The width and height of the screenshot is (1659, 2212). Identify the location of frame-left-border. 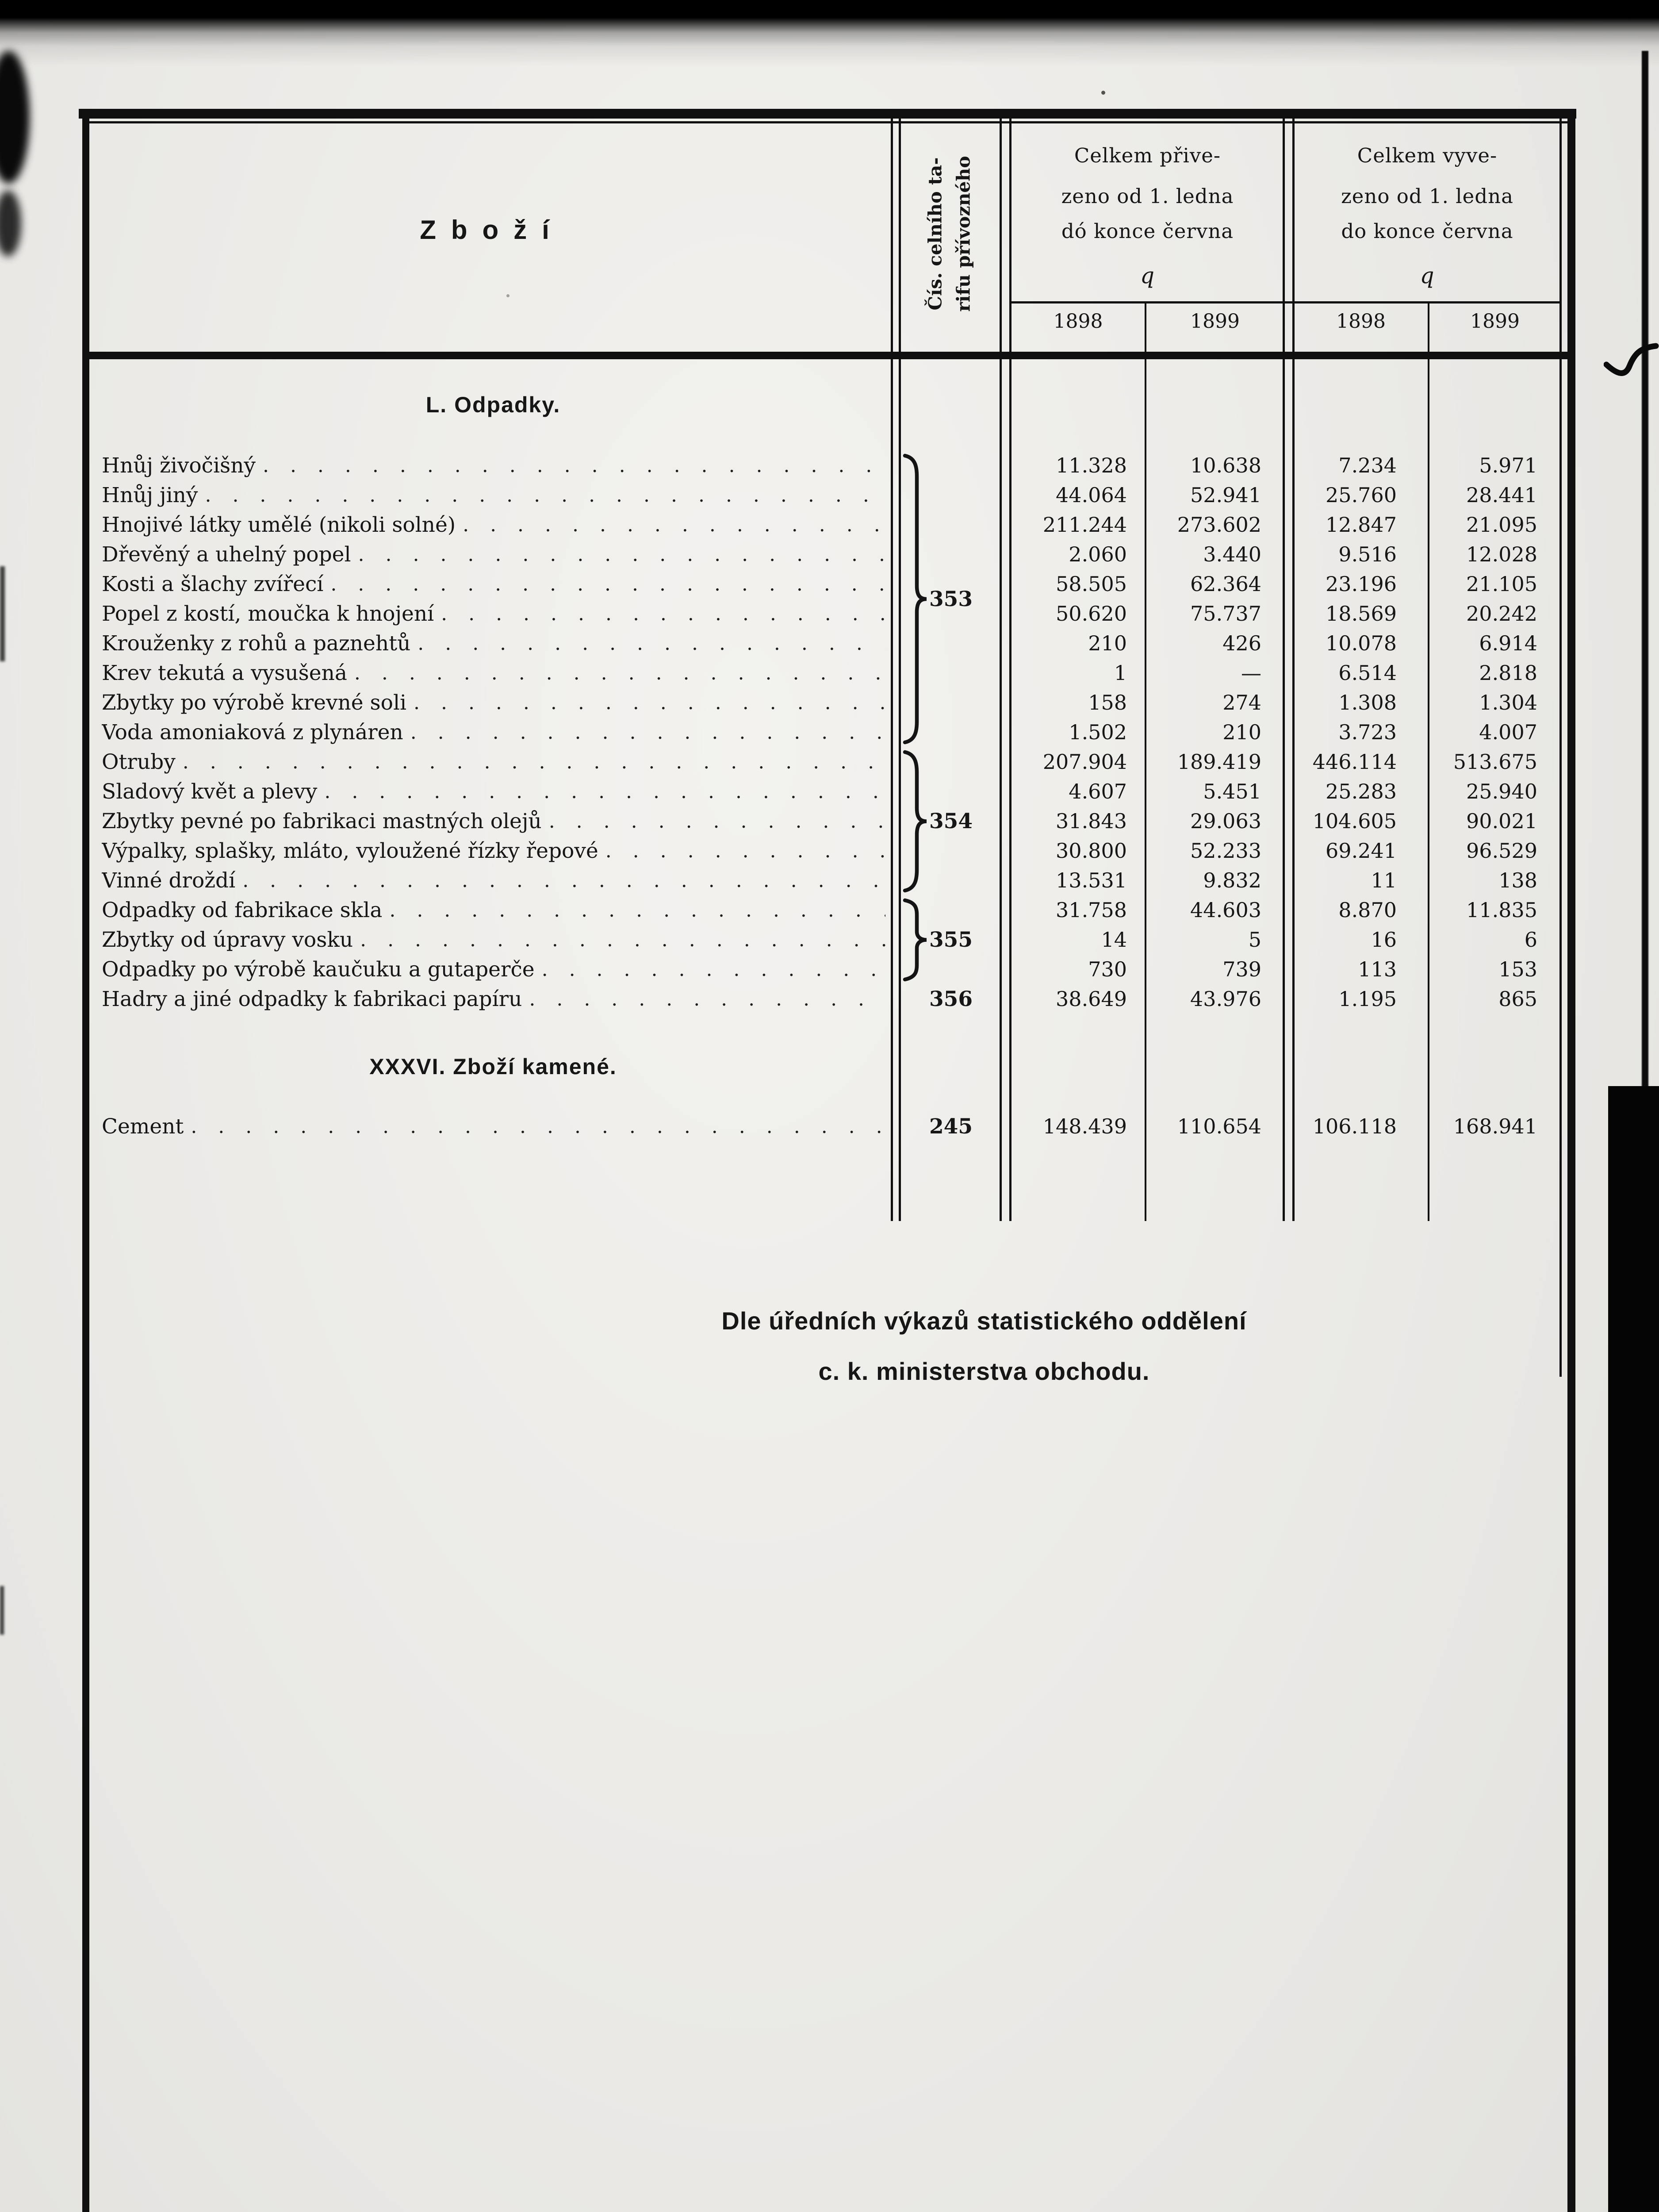
(85, 1160).